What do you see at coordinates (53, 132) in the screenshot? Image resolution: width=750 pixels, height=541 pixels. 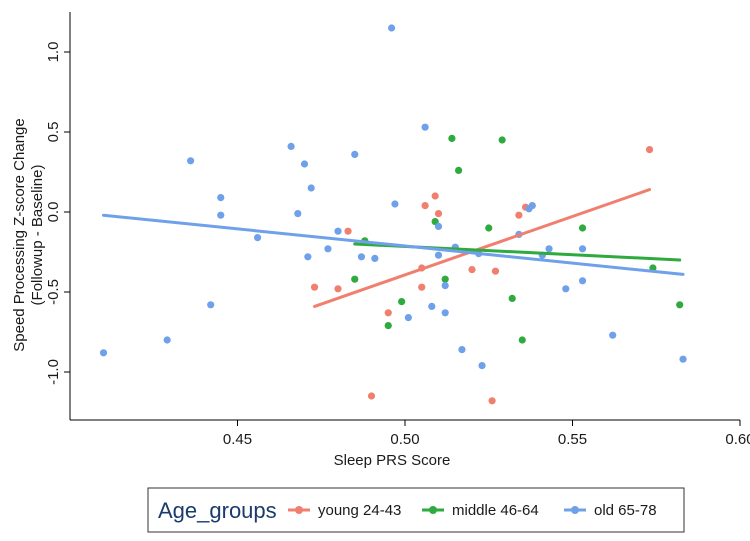 I see `y-tick-label: 0.5` at bounding box center [53, 132].